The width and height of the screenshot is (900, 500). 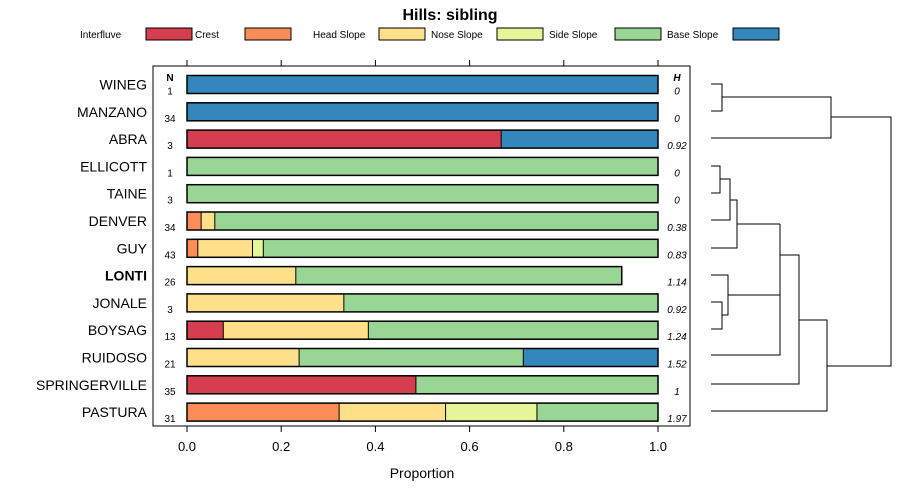 What do you see at coordinates (101, 35) in the screenshot?
I see `legend-label: Interfluve` at bounding box center [101, 35].